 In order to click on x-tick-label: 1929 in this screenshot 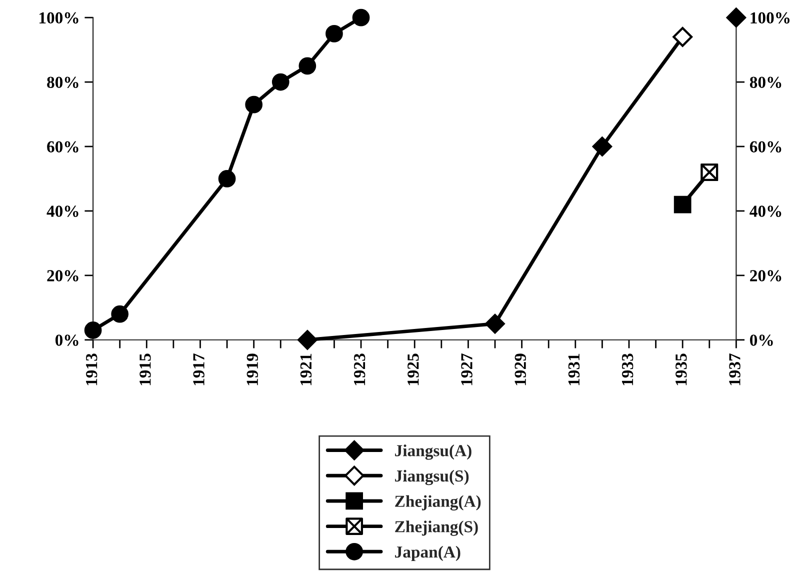, I will do `click(520, 370)`.